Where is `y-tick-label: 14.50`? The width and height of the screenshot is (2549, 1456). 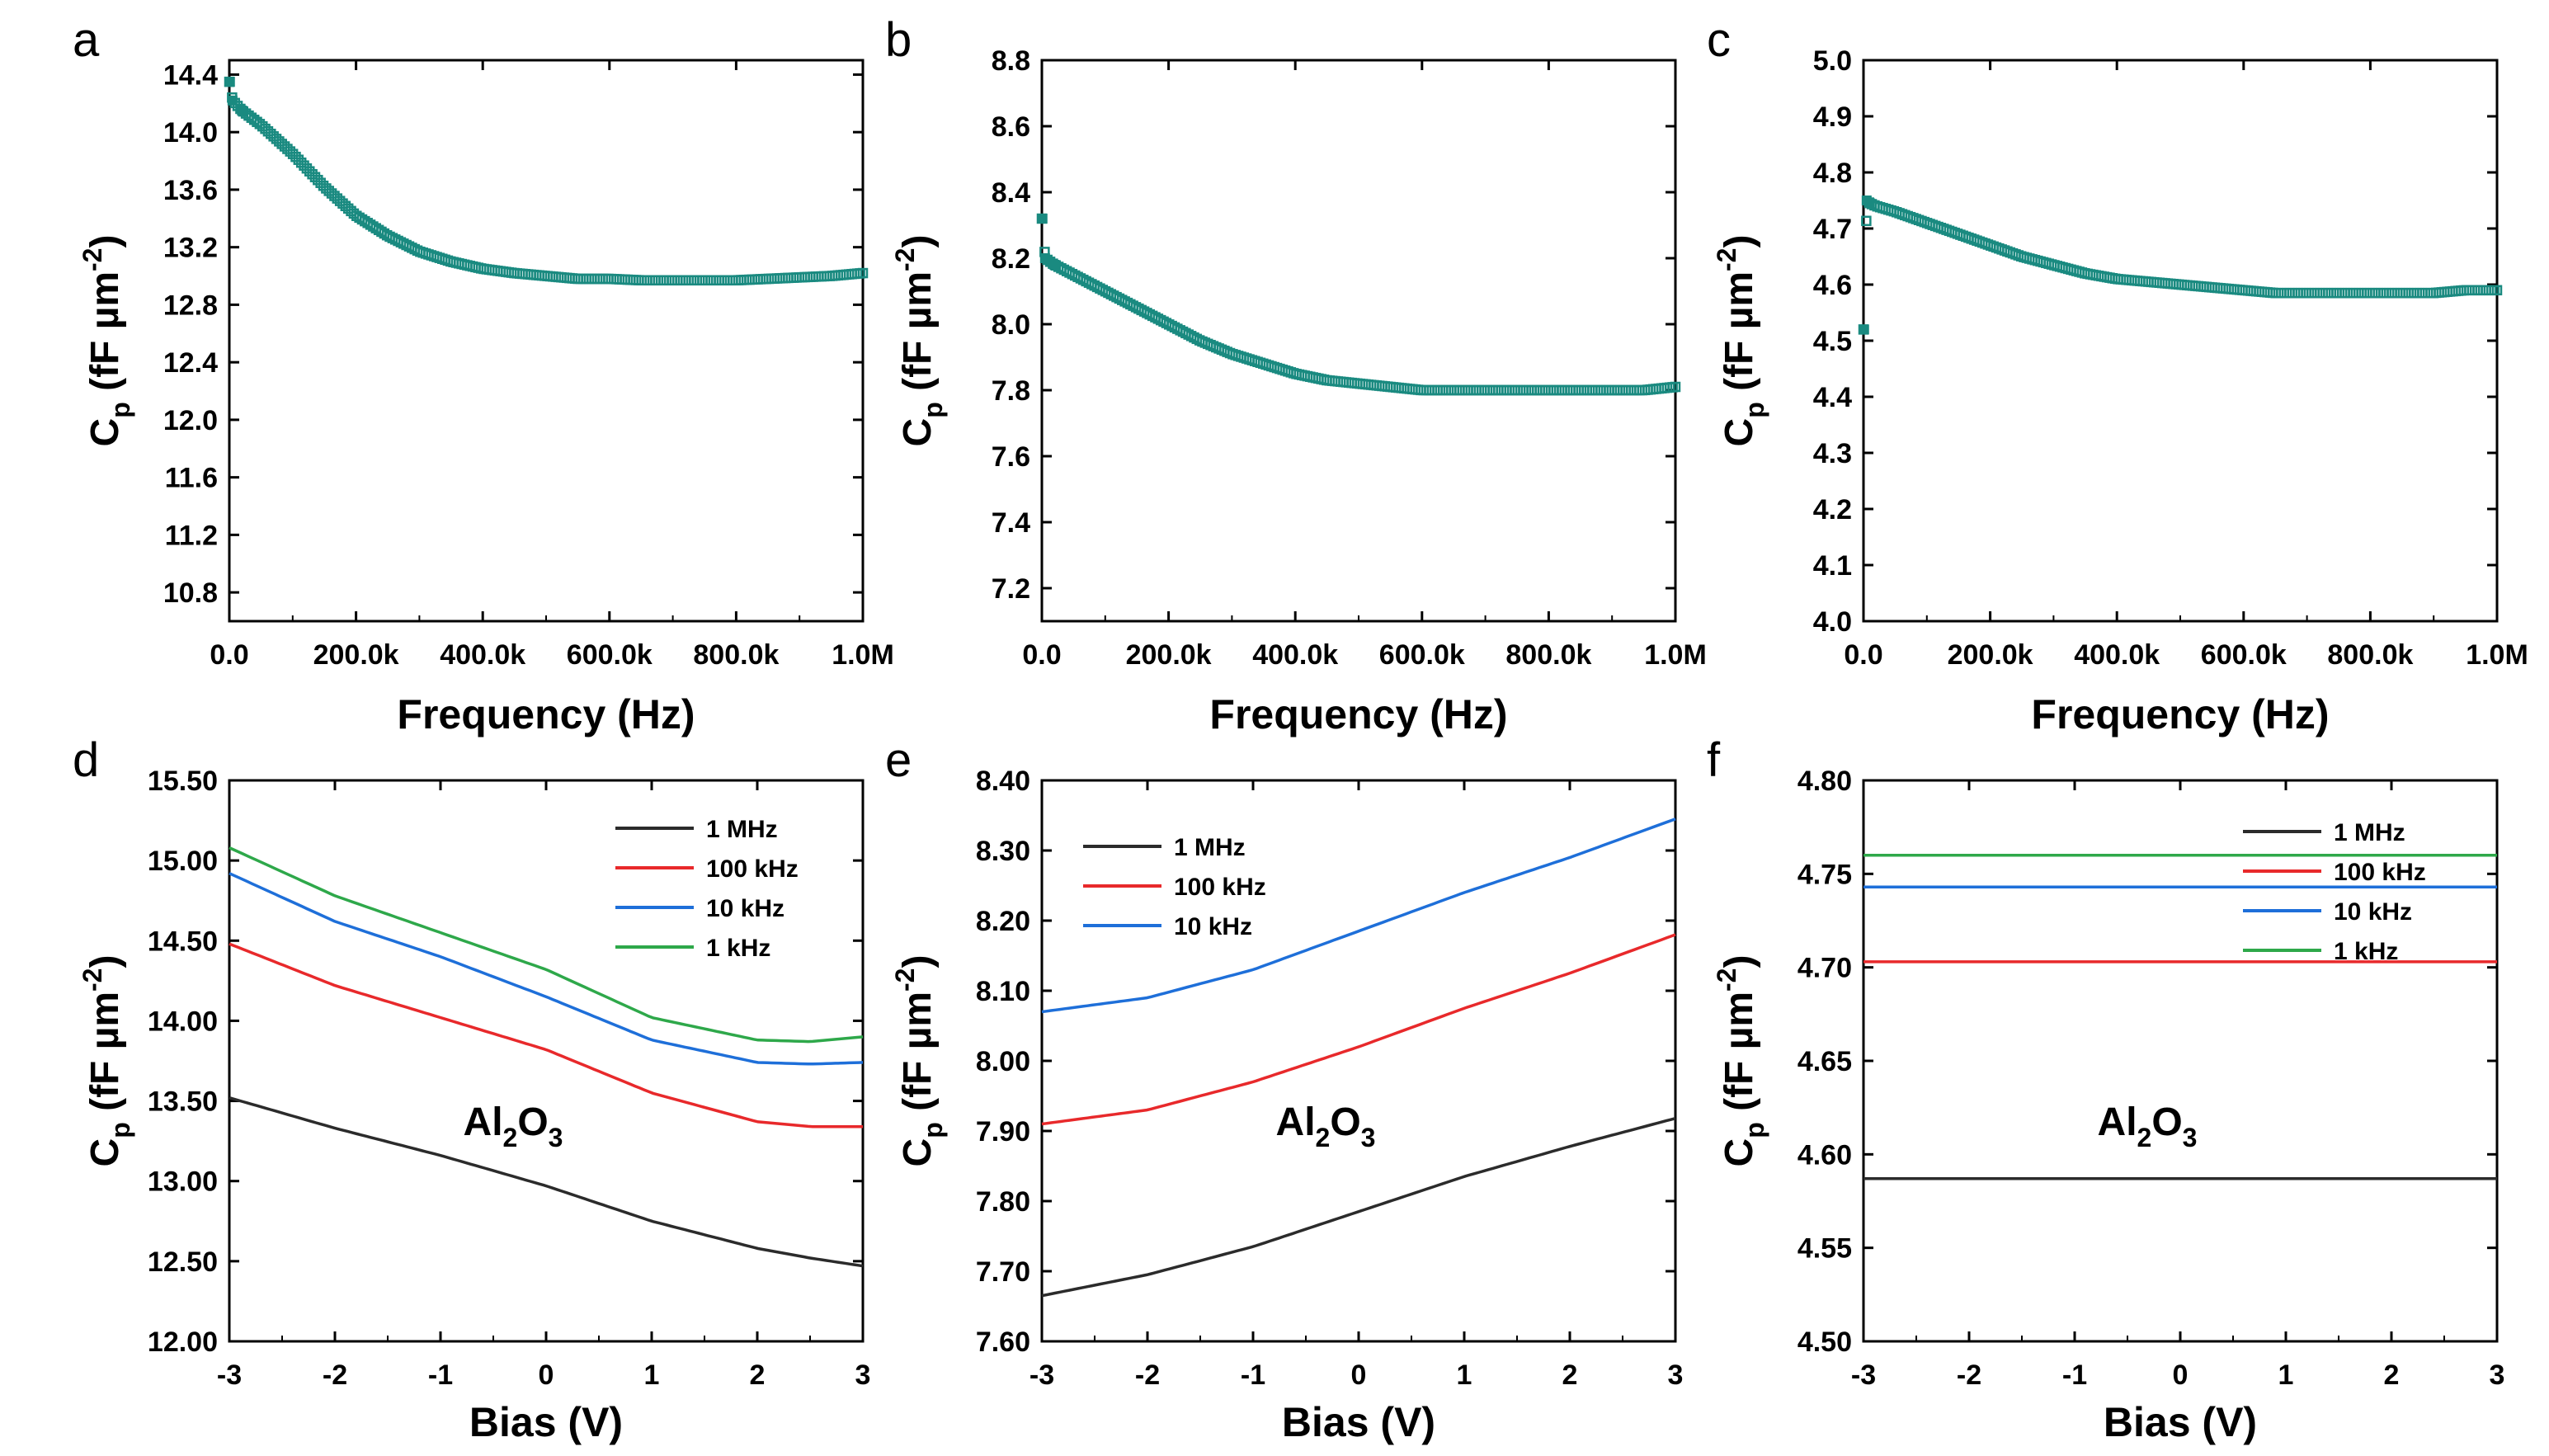
y-tick-label: 14.50 is located at coordinates (183, 941).